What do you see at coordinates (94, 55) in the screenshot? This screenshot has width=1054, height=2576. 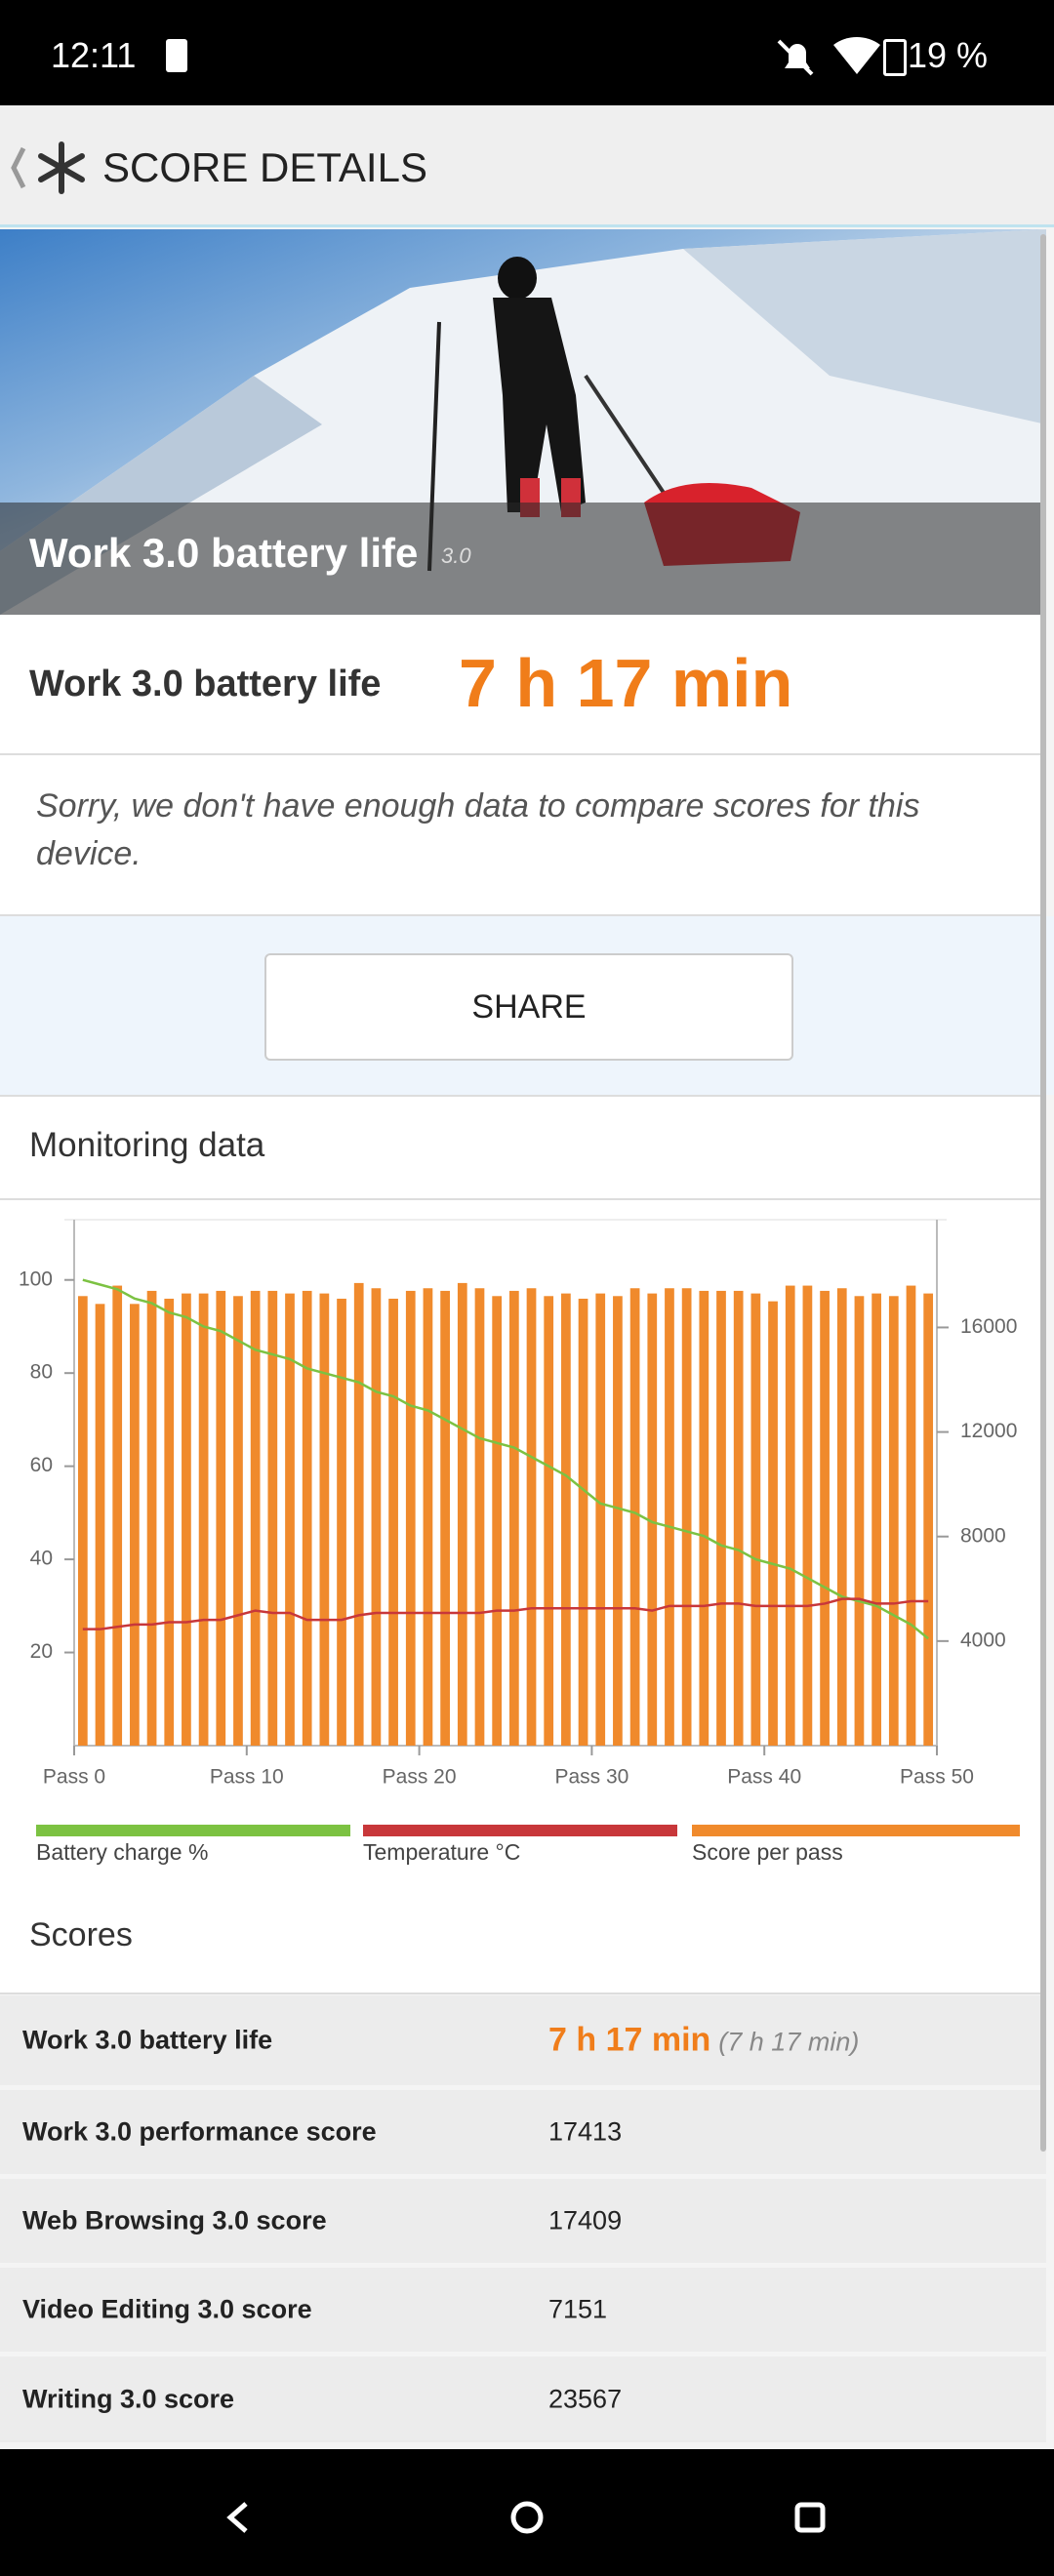 I see `clock: 12:11` at bounding box center [94, 55].